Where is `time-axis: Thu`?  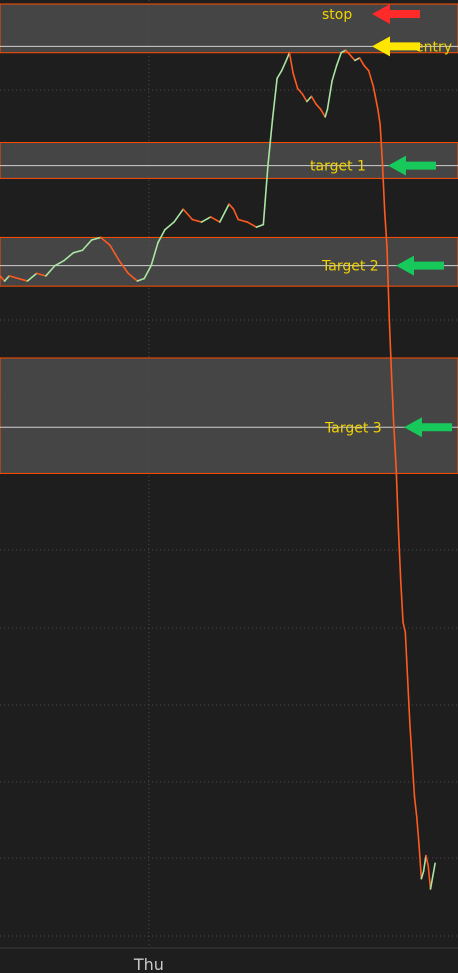 time-axis: Thu is located at coordinates (229, 960).